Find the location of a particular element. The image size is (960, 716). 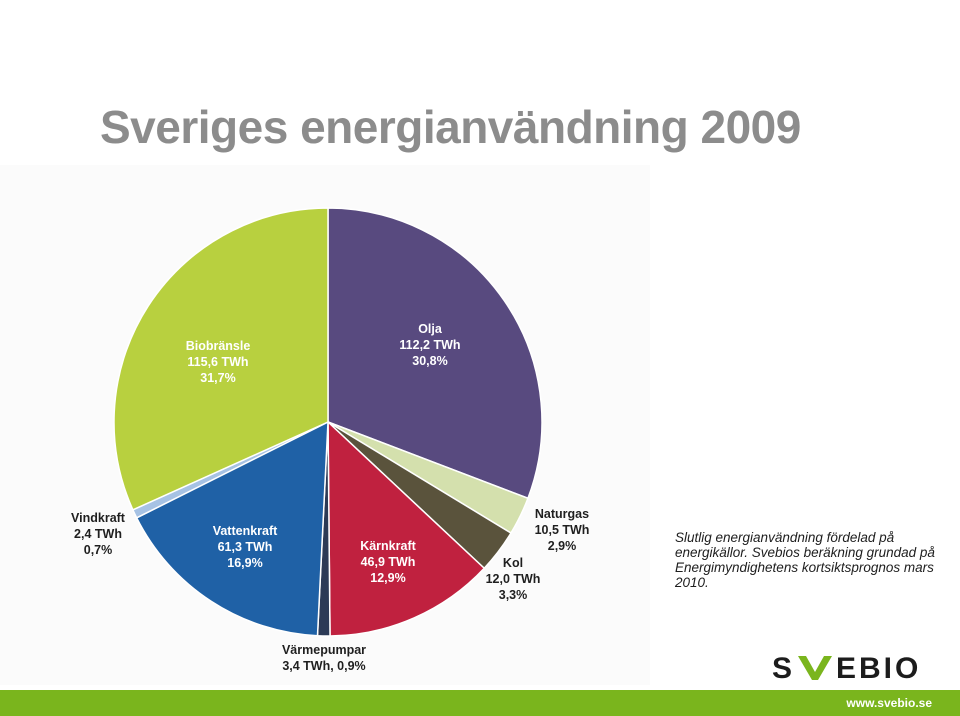

slice-label-vattenkraft: Vattenkraft 61,3 TWh 16,9% is located at coordinates (245, 547).